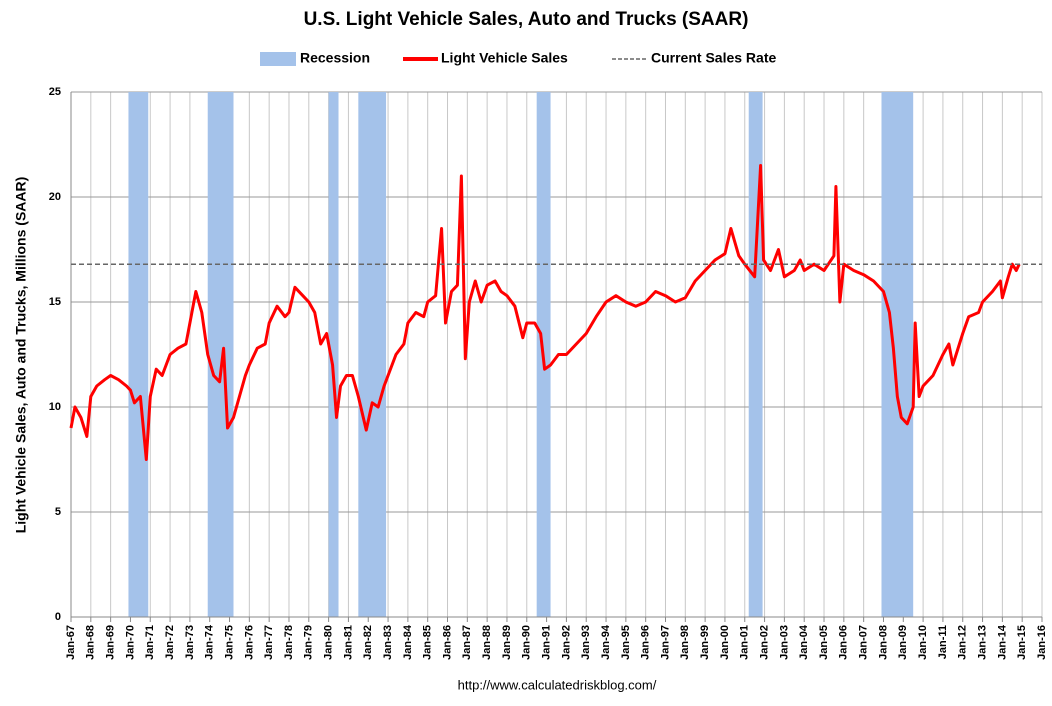 The image size is (1052, 706). I want to click on y-tick-label: 10, so click(55, 407).